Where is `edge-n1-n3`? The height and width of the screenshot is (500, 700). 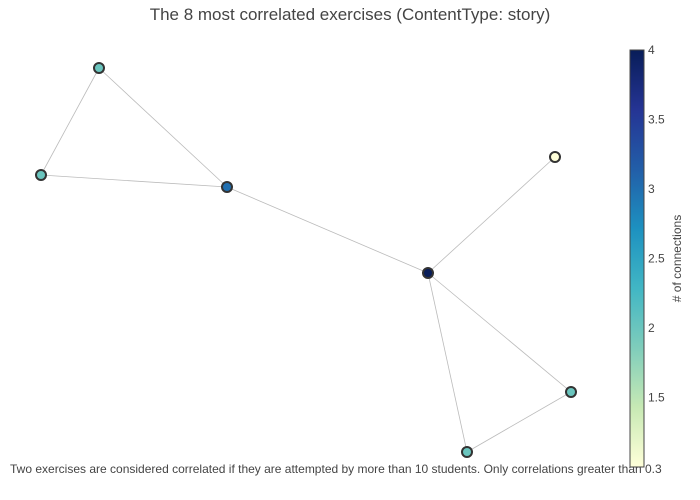 edge-n1-n3 is located at coordinates (163, 127).